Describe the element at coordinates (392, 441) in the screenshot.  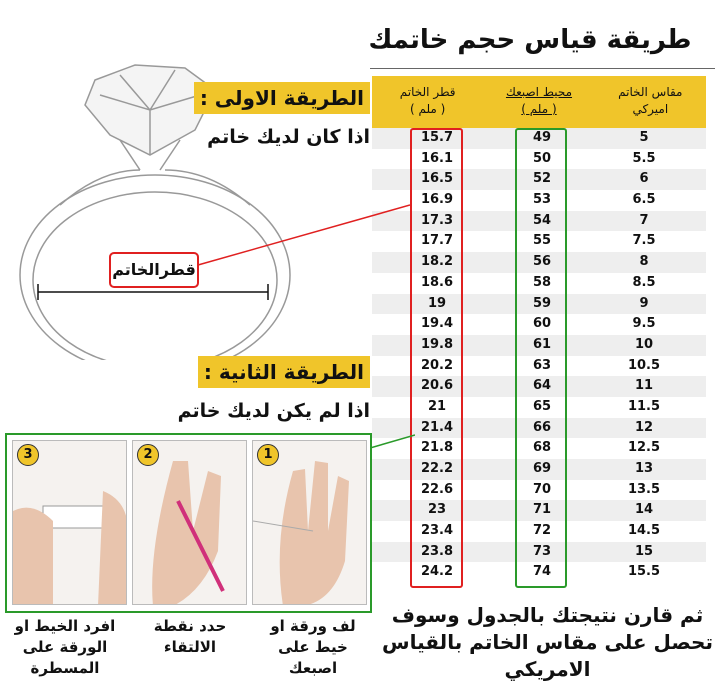
I see `connector-line` at that location.